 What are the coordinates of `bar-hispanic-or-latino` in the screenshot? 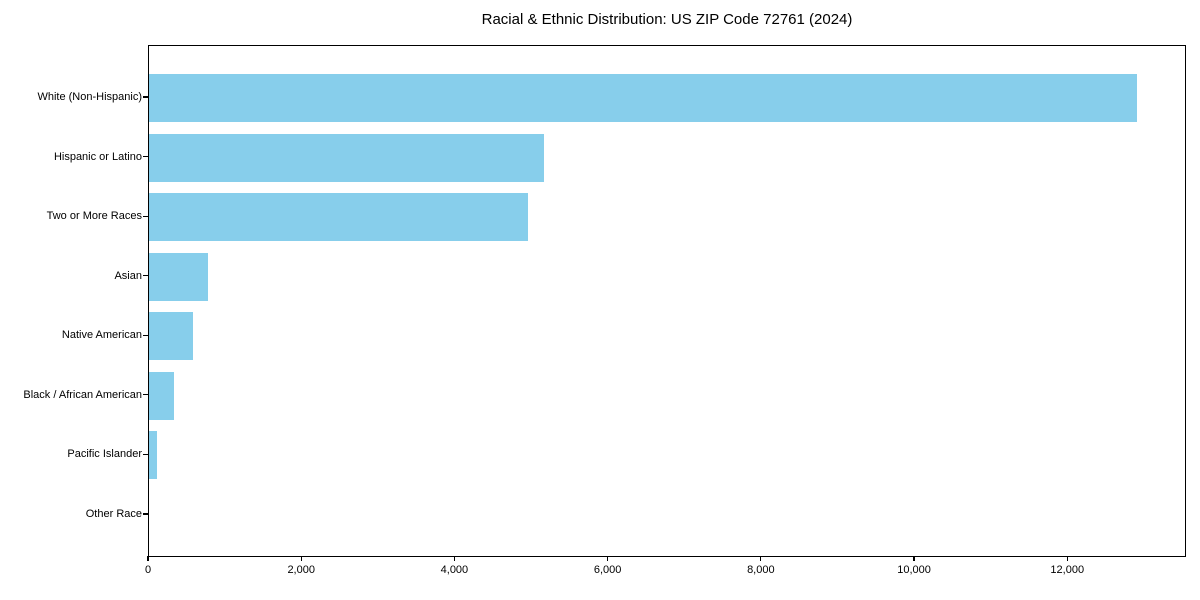 It's located at (346, 157).